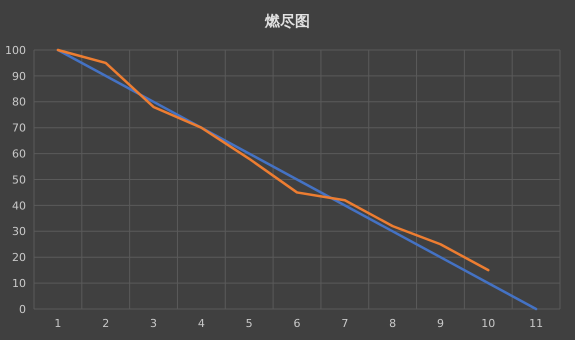 Image resolution: width=575 pixels, height=340 pixels. I want to click on x-tick-label: 3, so click(154, 323).